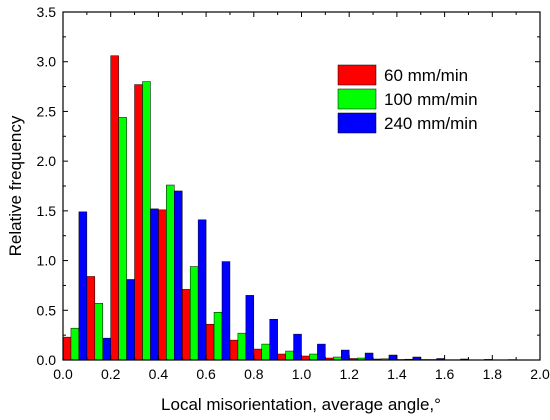 This screenshot has height=420, width=550. What do you see at coordinates (431, 123) in the screenshot?
I see `legend-label-3: 240 mm/min` at bounding box center [431, 123].